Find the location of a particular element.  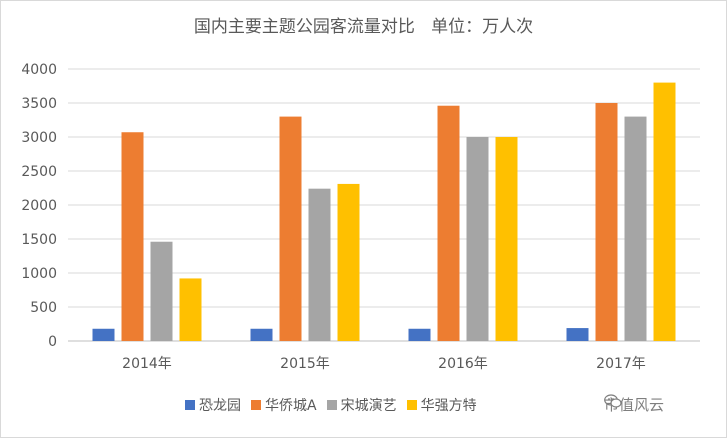

legend-label: 华侨城A is located at coordinates (291, 406).